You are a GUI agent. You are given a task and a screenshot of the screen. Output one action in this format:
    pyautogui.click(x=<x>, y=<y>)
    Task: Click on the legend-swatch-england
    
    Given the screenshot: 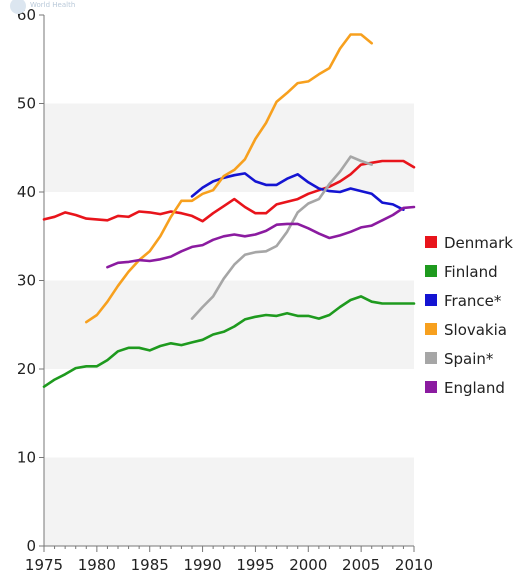 What is the action you would take?
    pyautogui.click(x=431, y=387)
    